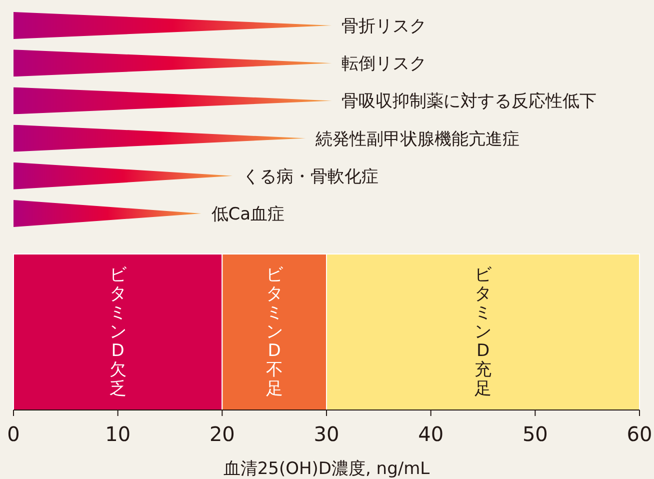  What do you see at coordinates (275, 332) in the screenshot?
I see `series-label: ビタミンD不足` at bounding box center [275, 332].